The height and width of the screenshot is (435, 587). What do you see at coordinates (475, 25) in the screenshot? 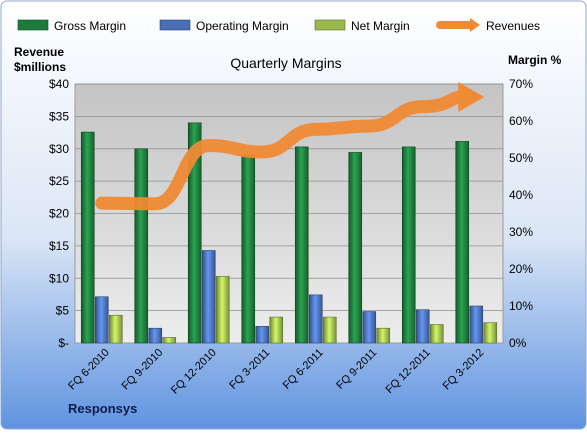
I see `legend-arrowhead` at bounding box center [475, 25].